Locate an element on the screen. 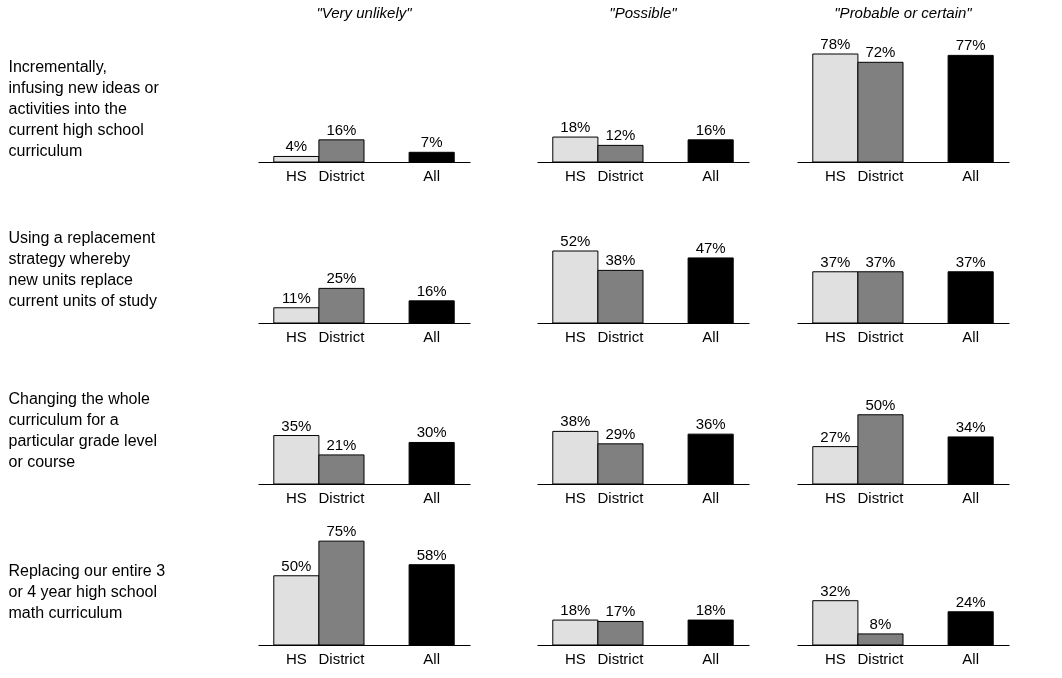 This screenshot has width=1062, height=678. data-label: 24% is located at coordinates (970, 601).